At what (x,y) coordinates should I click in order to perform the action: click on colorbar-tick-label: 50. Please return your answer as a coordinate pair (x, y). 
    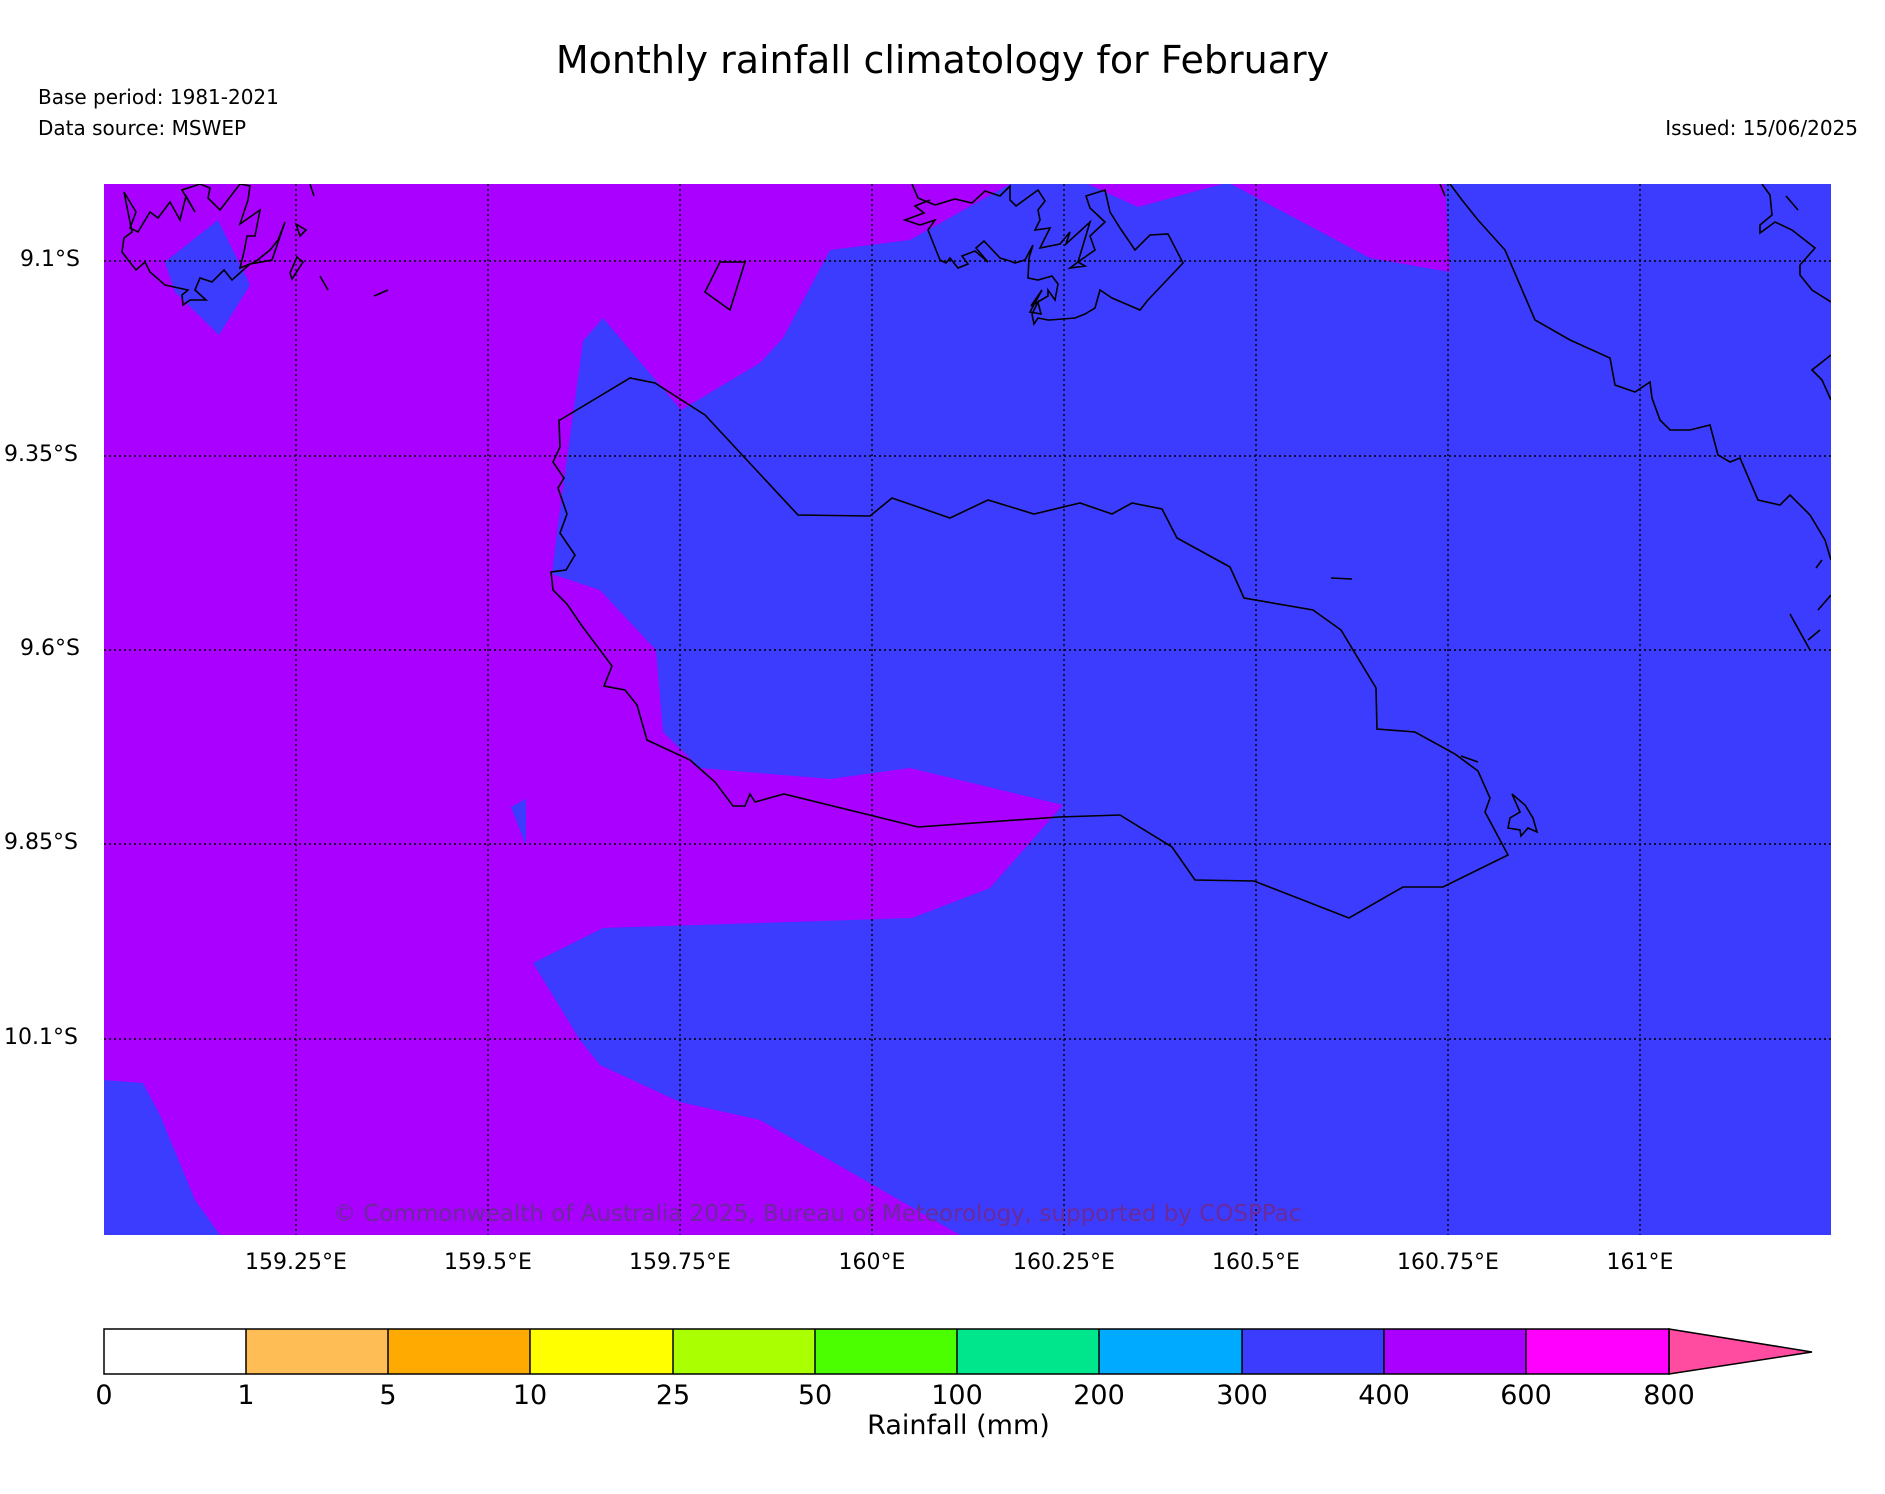
    Looking at the image, I should click on (815, 1395).